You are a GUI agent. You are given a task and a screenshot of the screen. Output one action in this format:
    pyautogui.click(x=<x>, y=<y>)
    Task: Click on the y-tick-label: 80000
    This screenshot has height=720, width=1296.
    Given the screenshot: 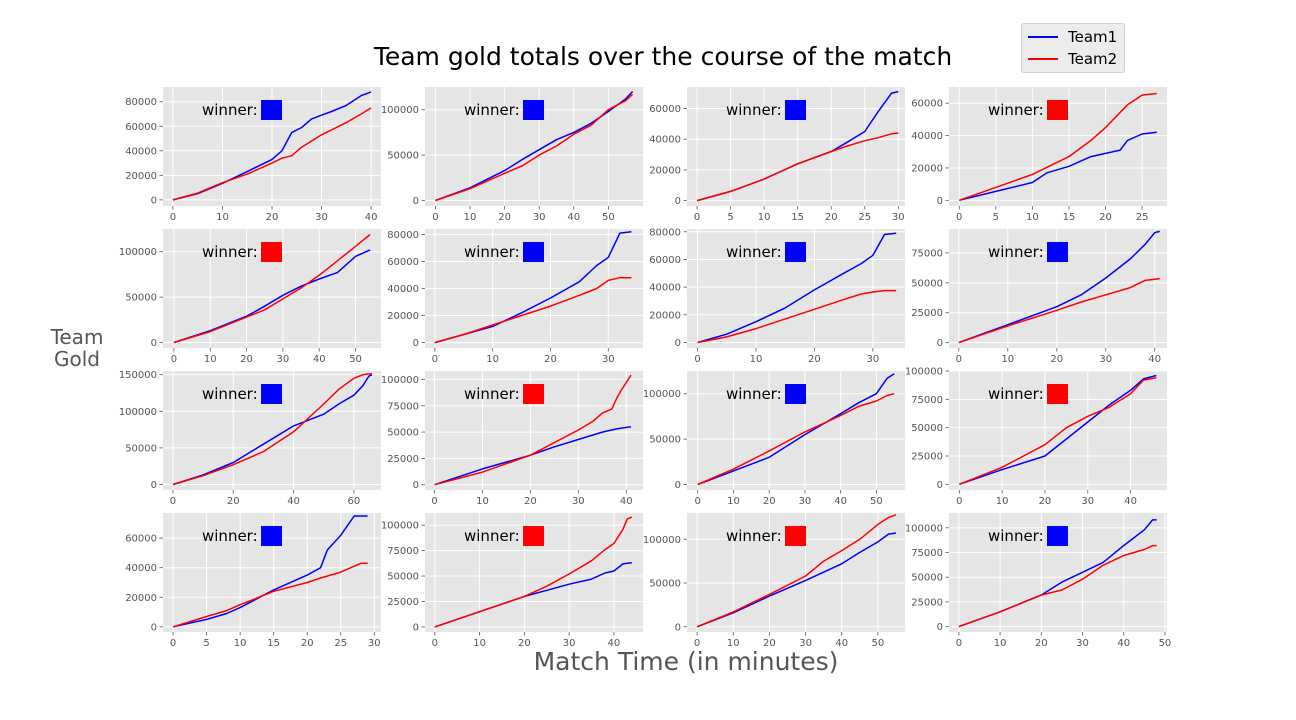 What is the action you would take?
    pyautogui.click(x=141, y=102)
    